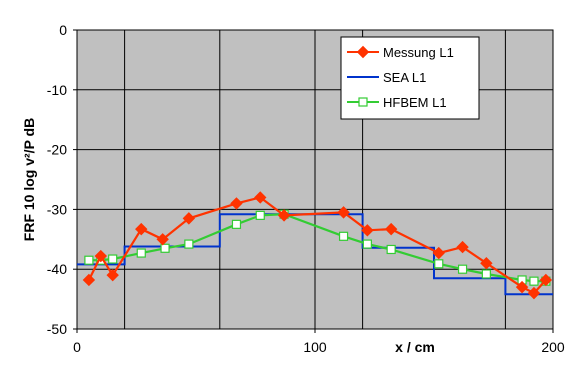 The width and height of the screenshot is (587, 368). I want to click on series-line-hfbem-l1, so click(317, 248).